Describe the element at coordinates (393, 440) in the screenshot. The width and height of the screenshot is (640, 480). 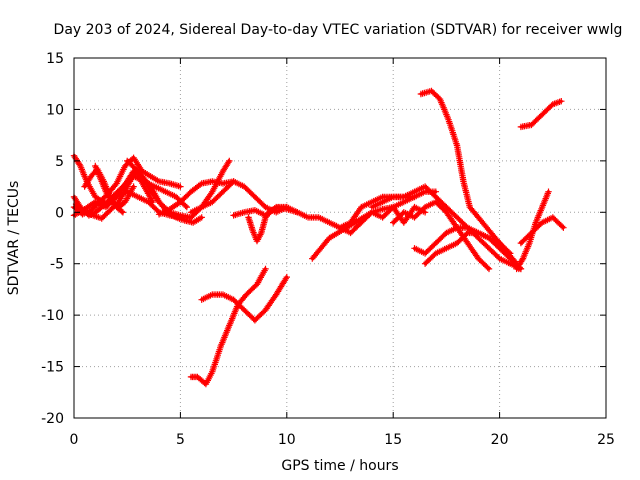
I see `x-tick-label: 15` at that location.